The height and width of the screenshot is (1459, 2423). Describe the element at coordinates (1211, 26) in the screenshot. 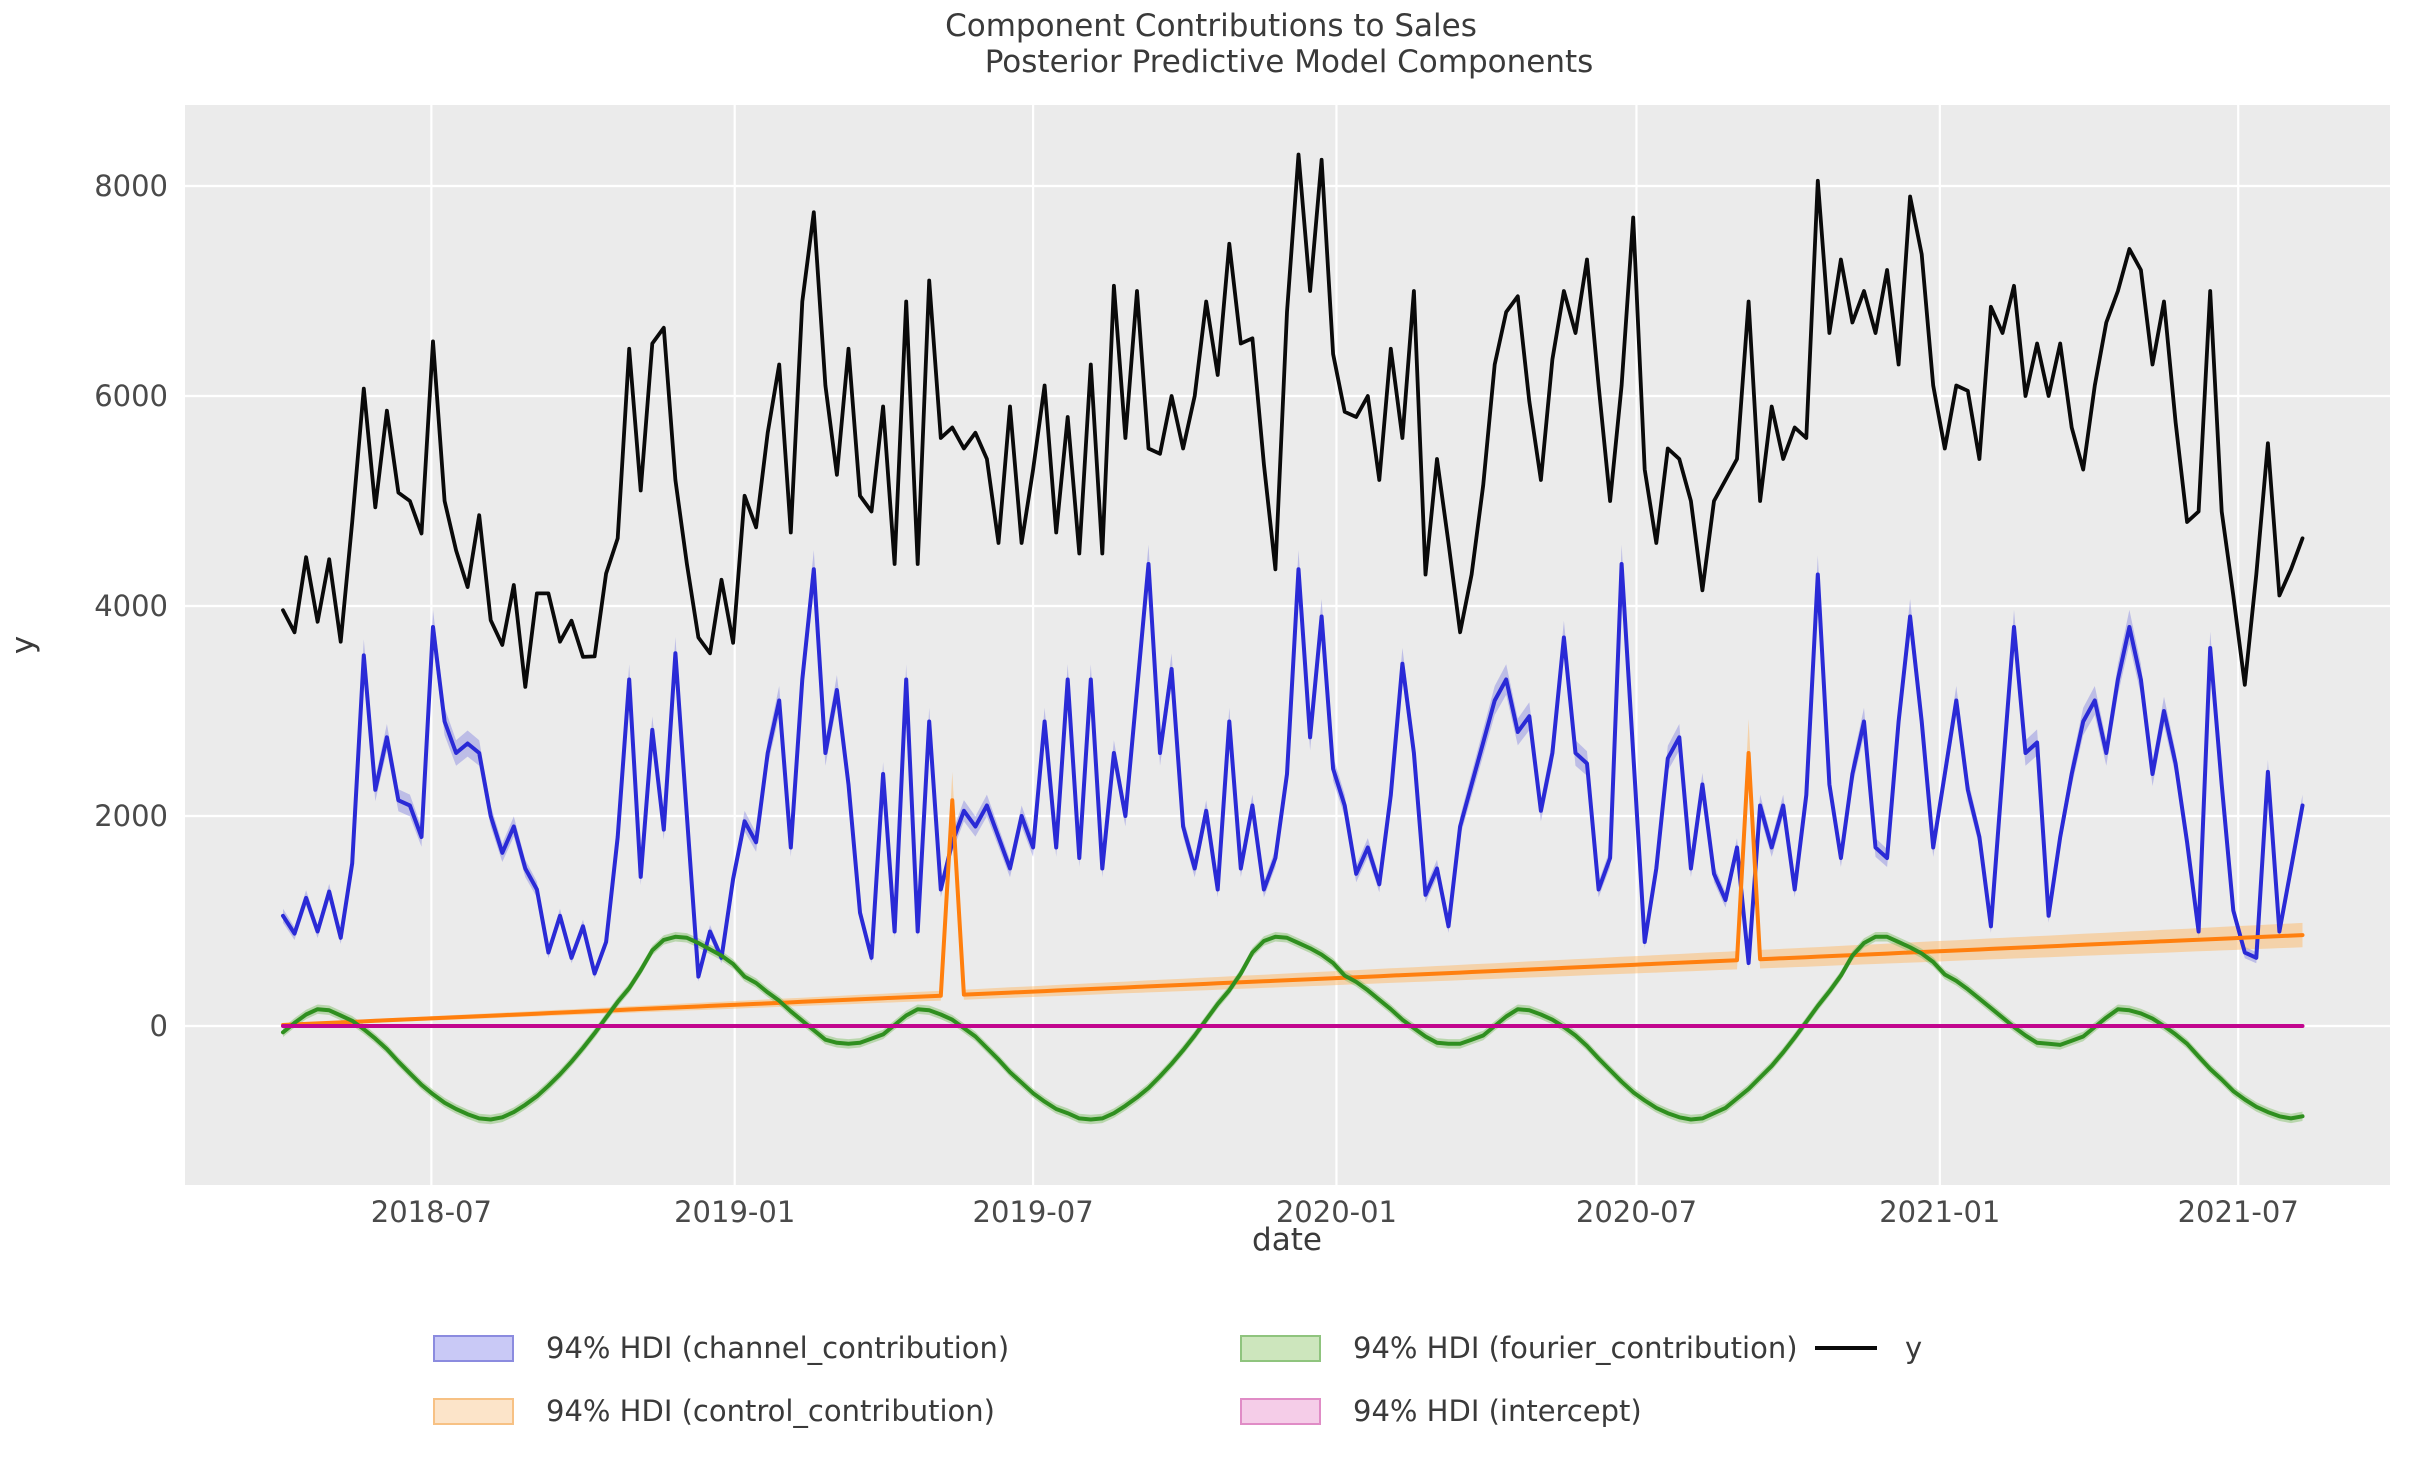

I see `figure-suptitle: Component Contributions to Sales` at that location.